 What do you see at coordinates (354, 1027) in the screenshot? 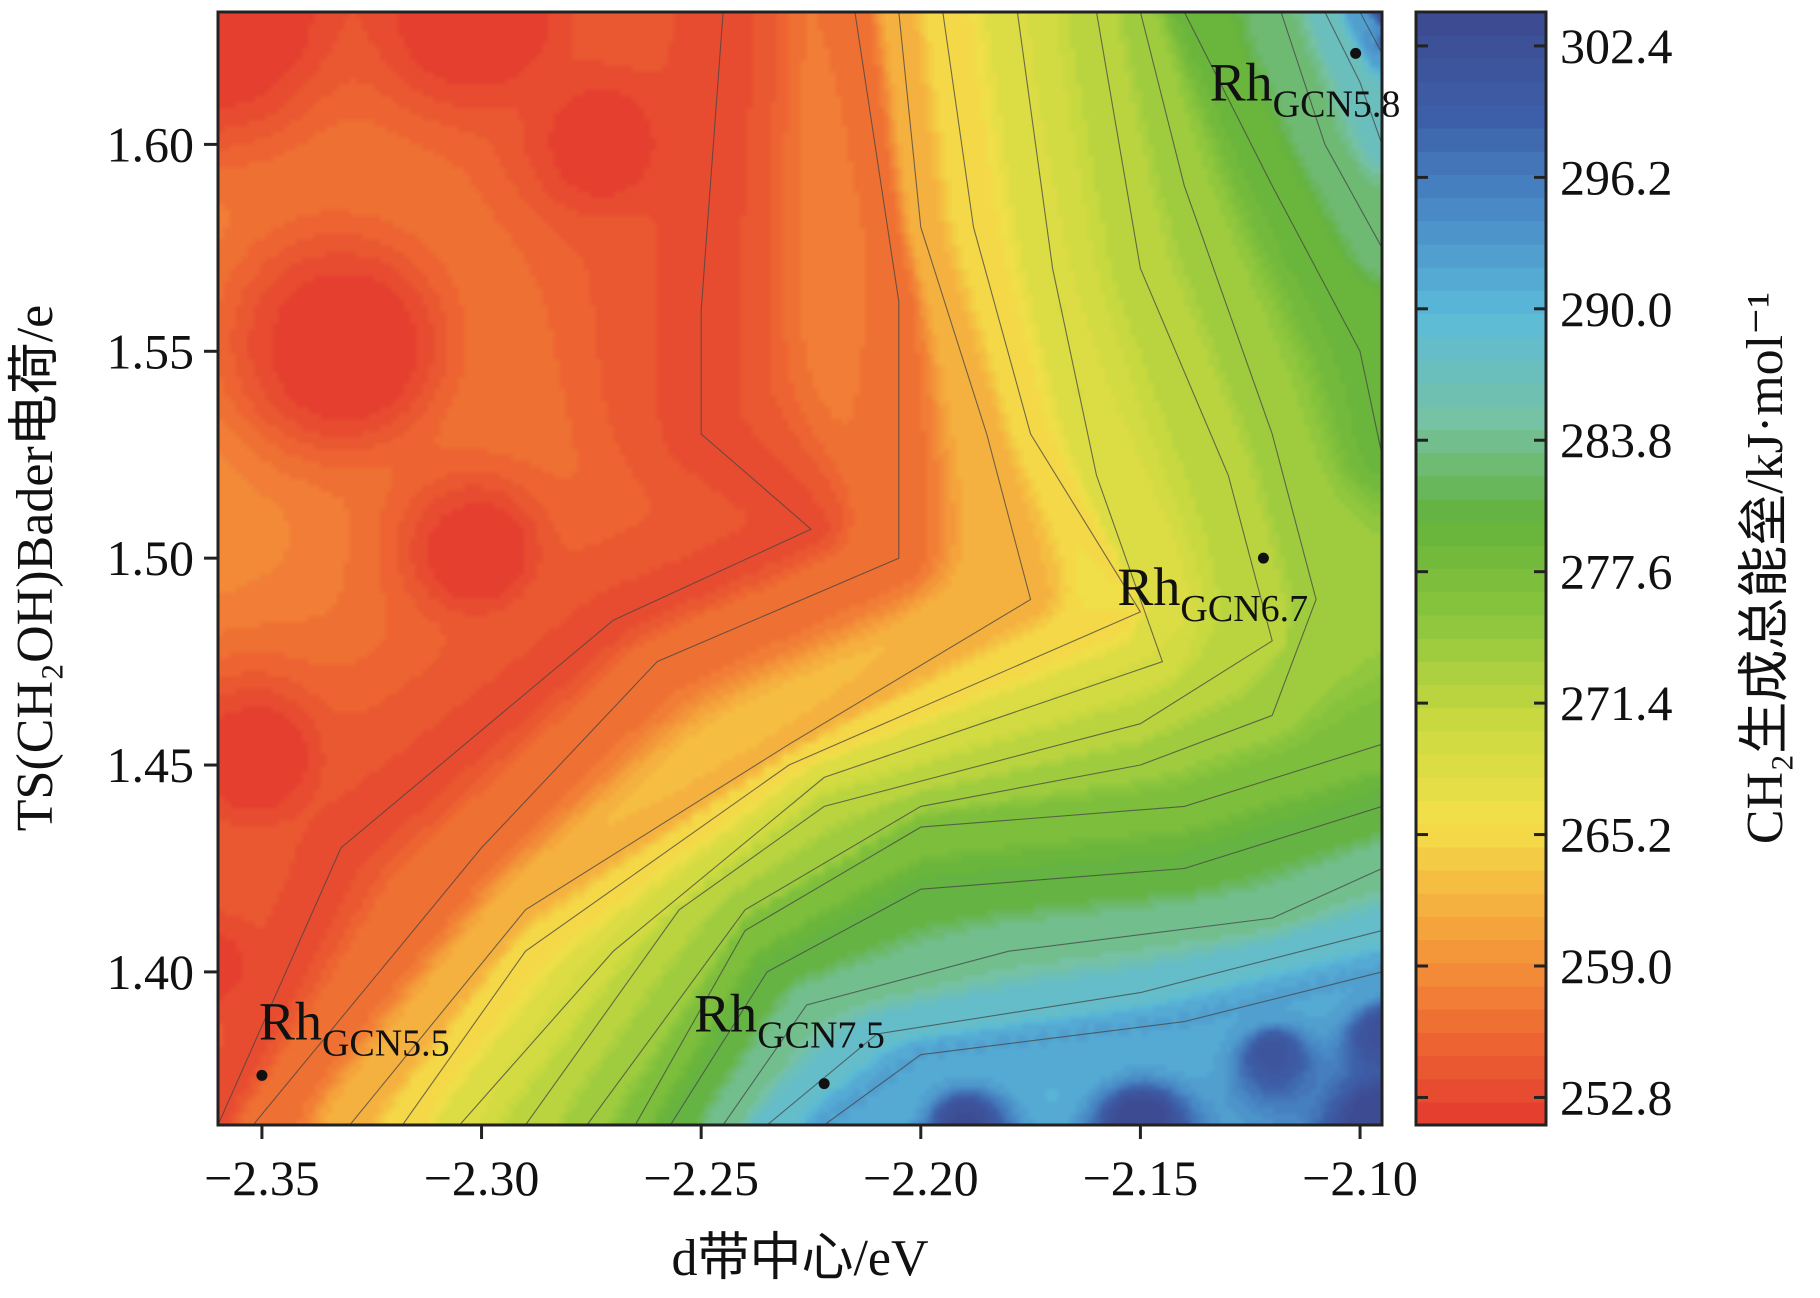
I see `point-label: RhGCN5.5` at bounding box center [354, 1027].